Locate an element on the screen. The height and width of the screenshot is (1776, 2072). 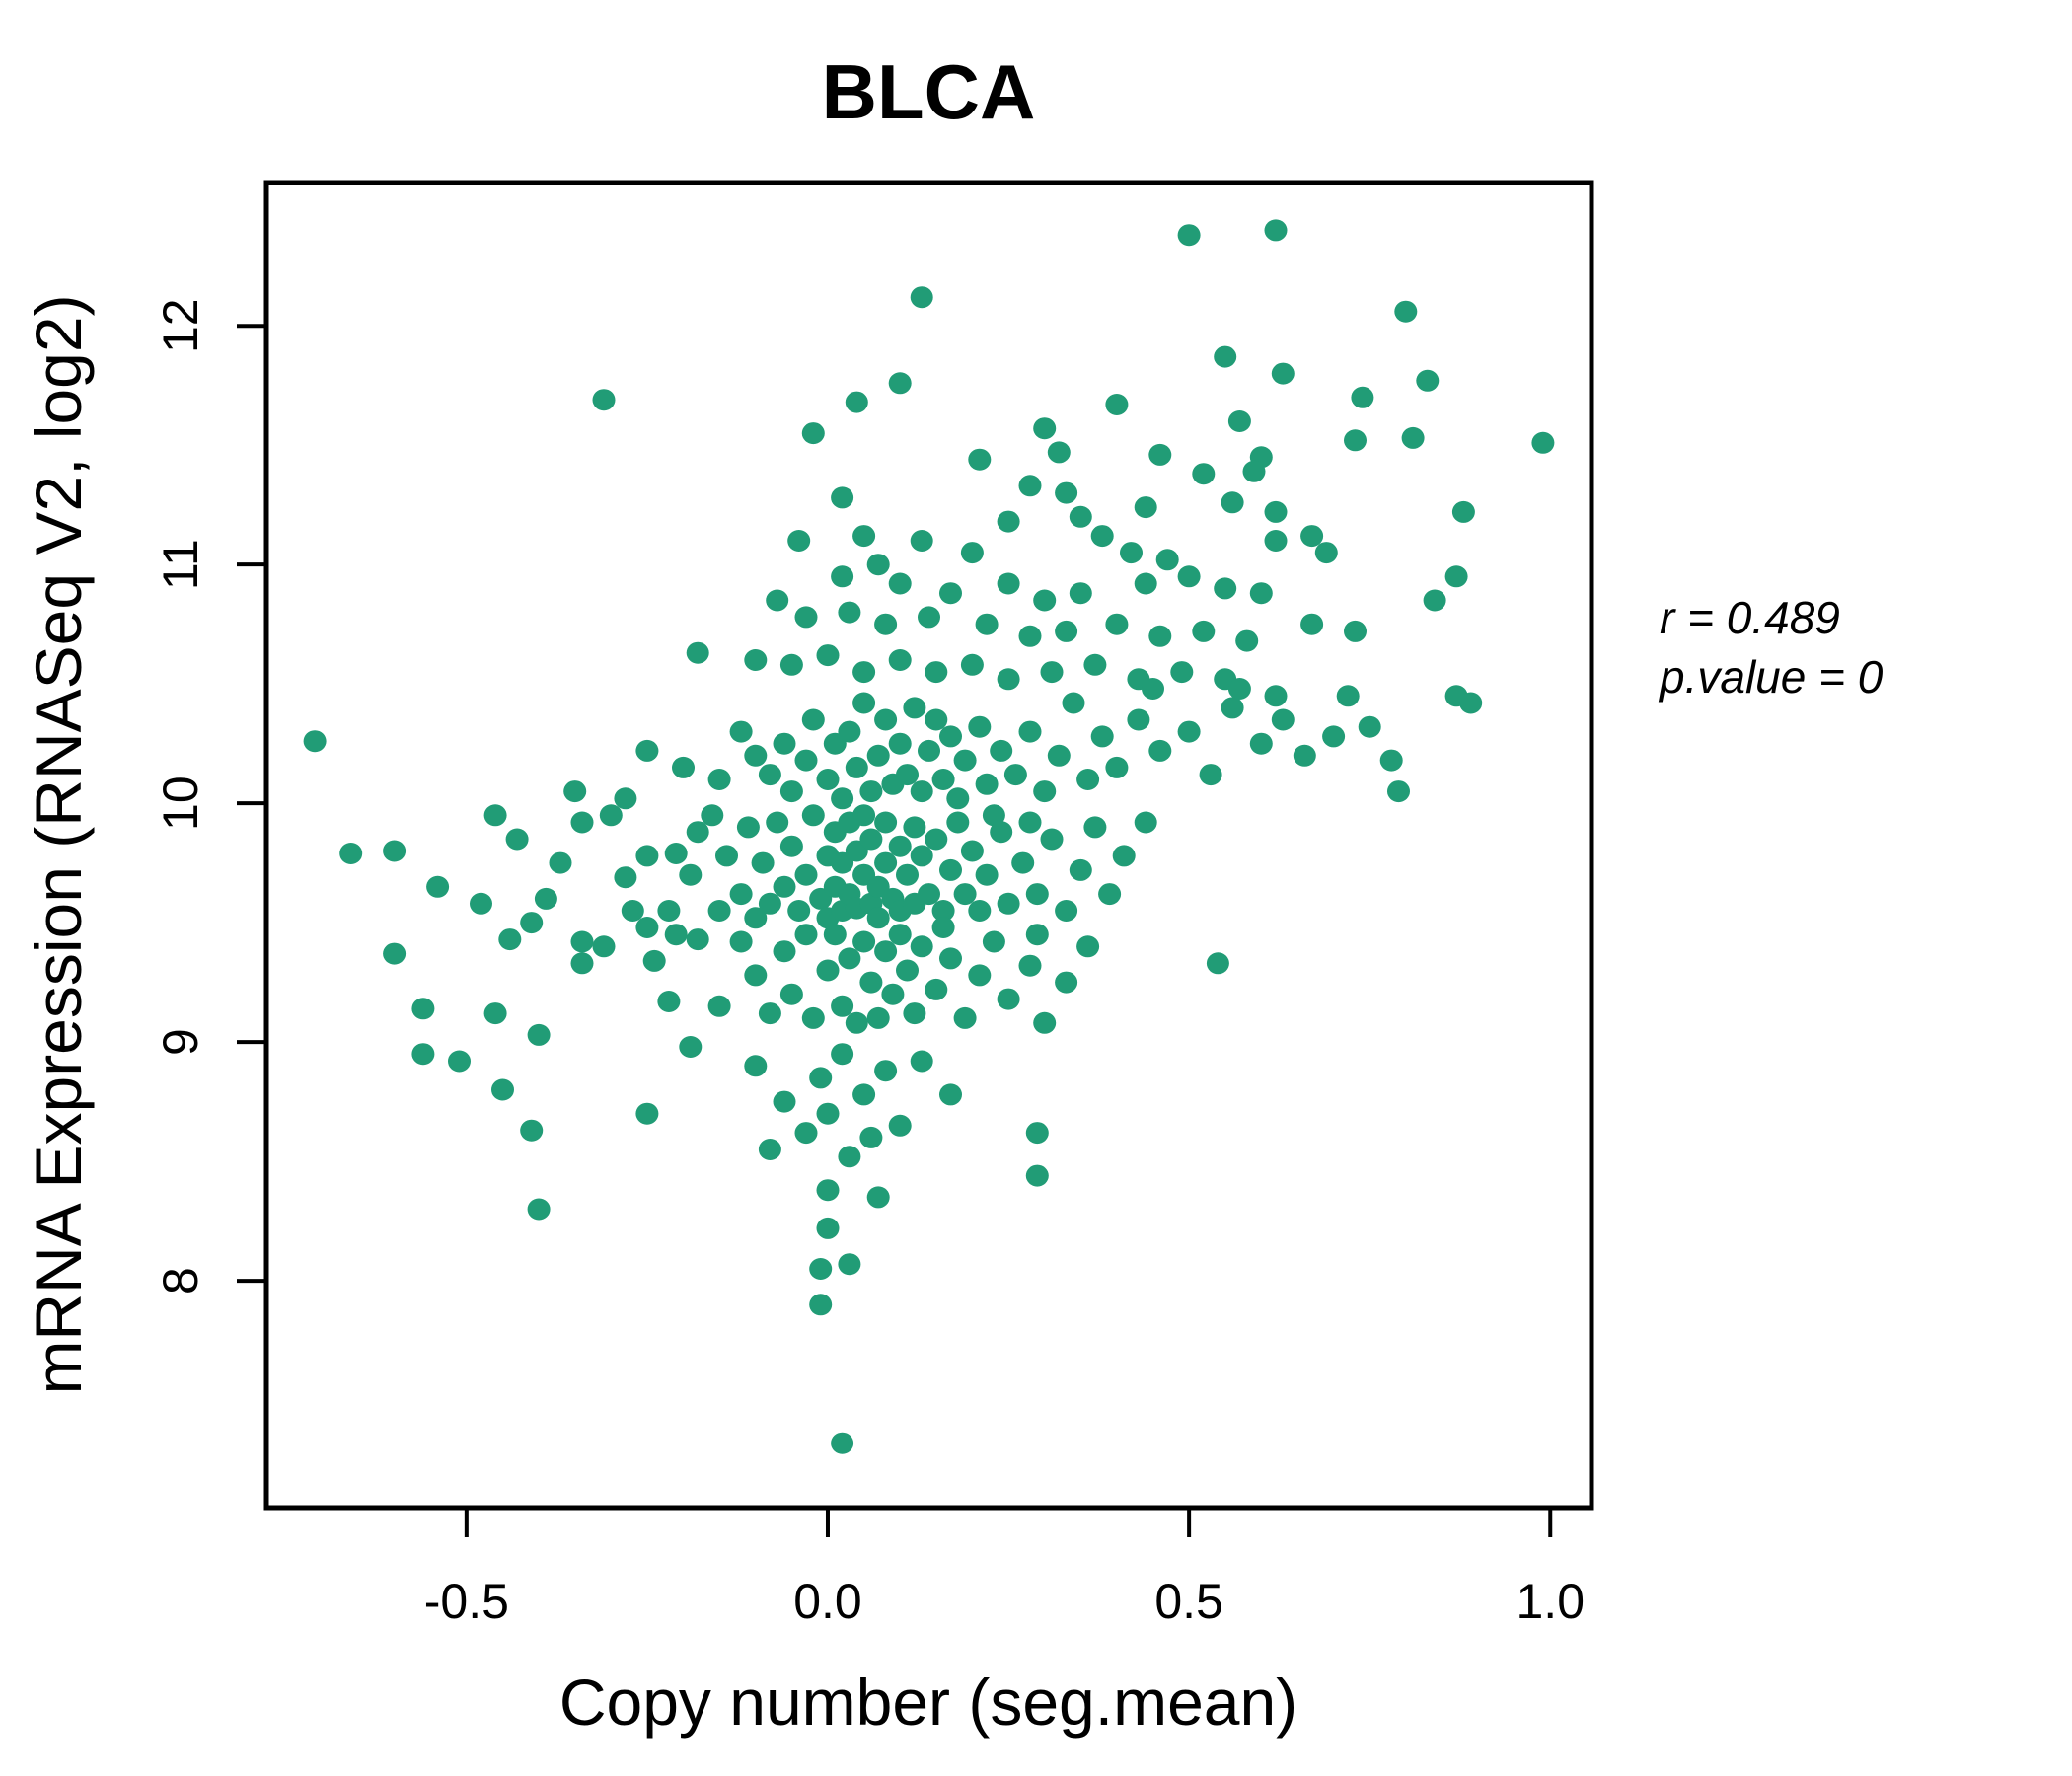
p-value-annotation: p.value = 0 is located at coordinates (1771, 677).